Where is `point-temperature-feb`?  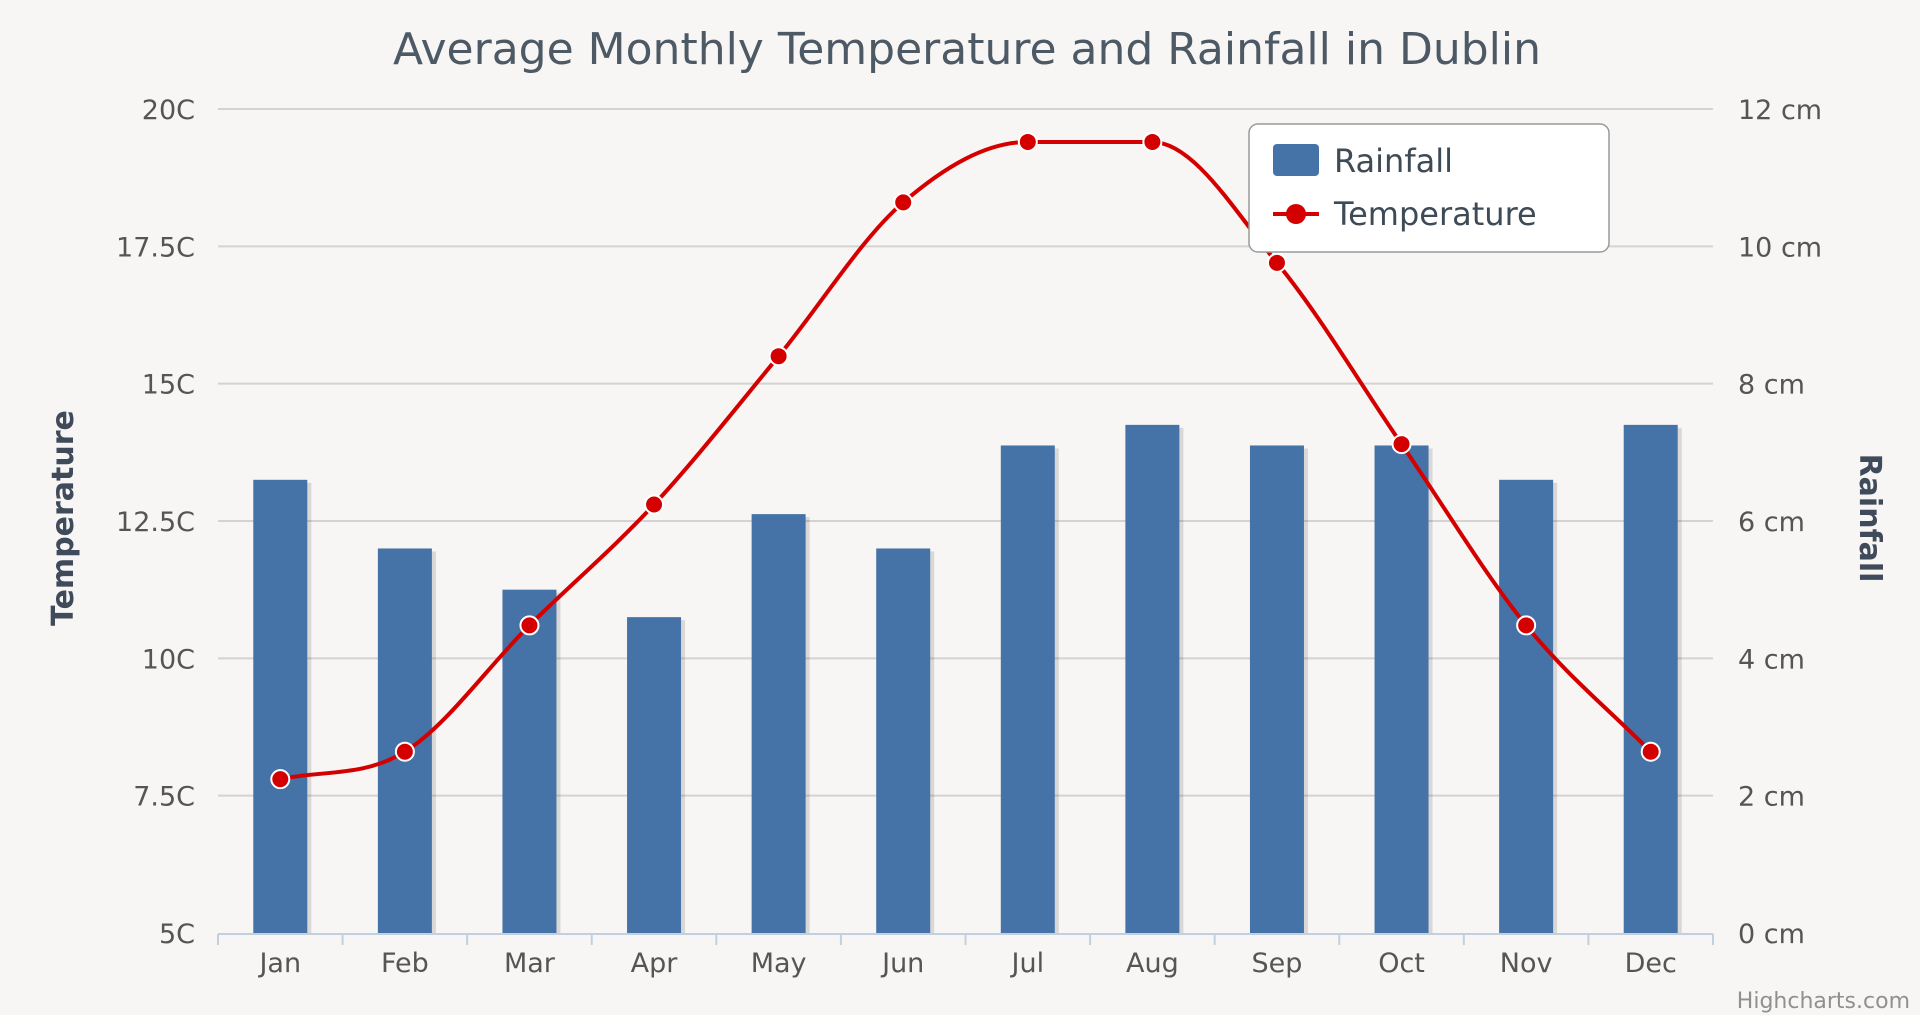
point-temperature-feb is located at coordinates (404, 751).